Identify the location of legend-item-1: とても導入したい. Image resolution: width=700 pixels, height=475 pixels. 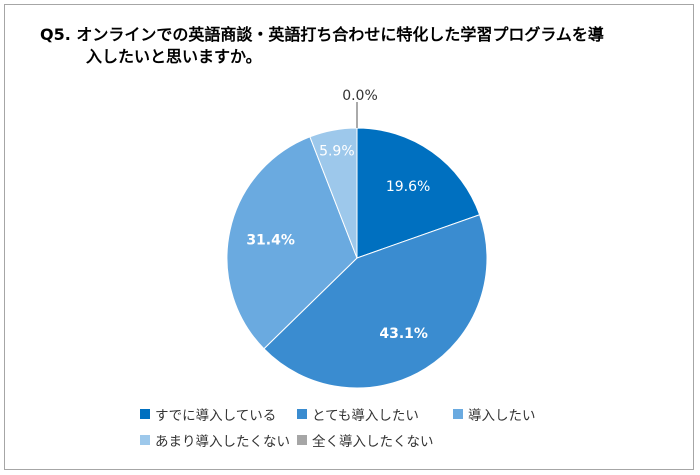
(358, 414).